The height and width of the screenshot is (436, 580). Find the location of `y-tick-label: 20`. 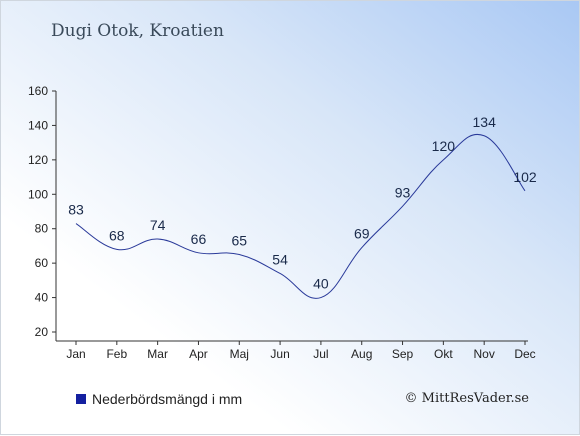

y-tick-label: 20 is located at coordinates (42, 332).